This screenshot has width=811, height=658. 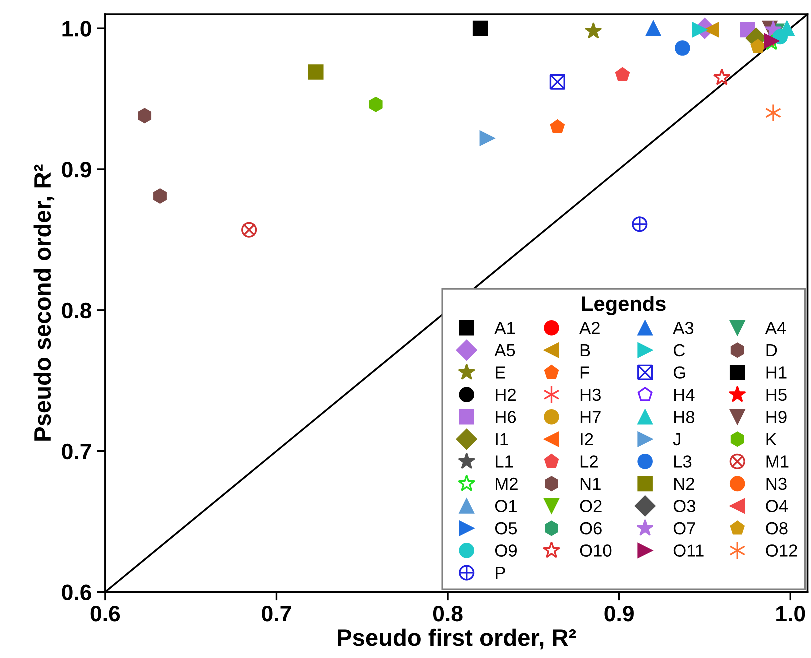 What do you see at coordinates (77, 170) in the screenshot?
I see `y-tick-label: 0.9` at bounding box center [77, 170].